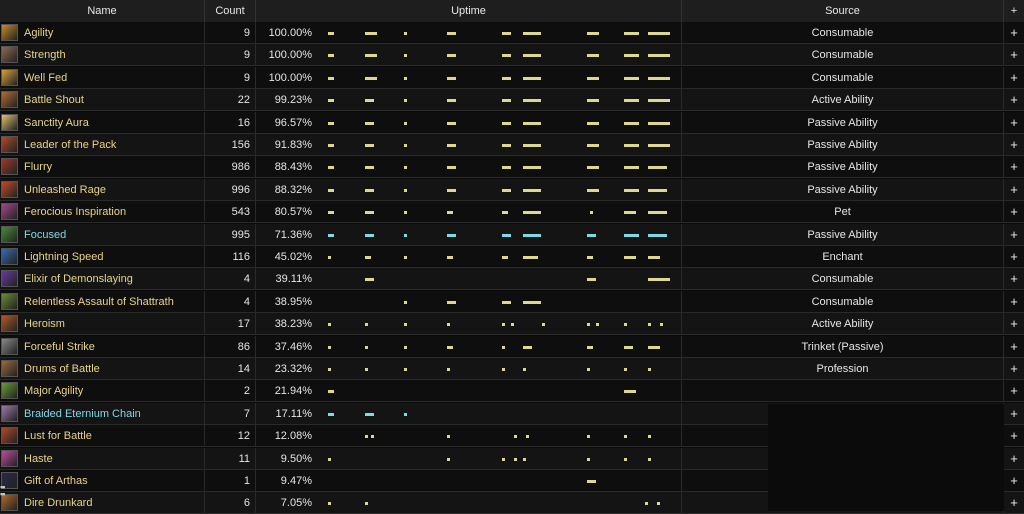 The image size is (1024, 514). I want to click on buff-name-link: Agility, so click(39, 33).